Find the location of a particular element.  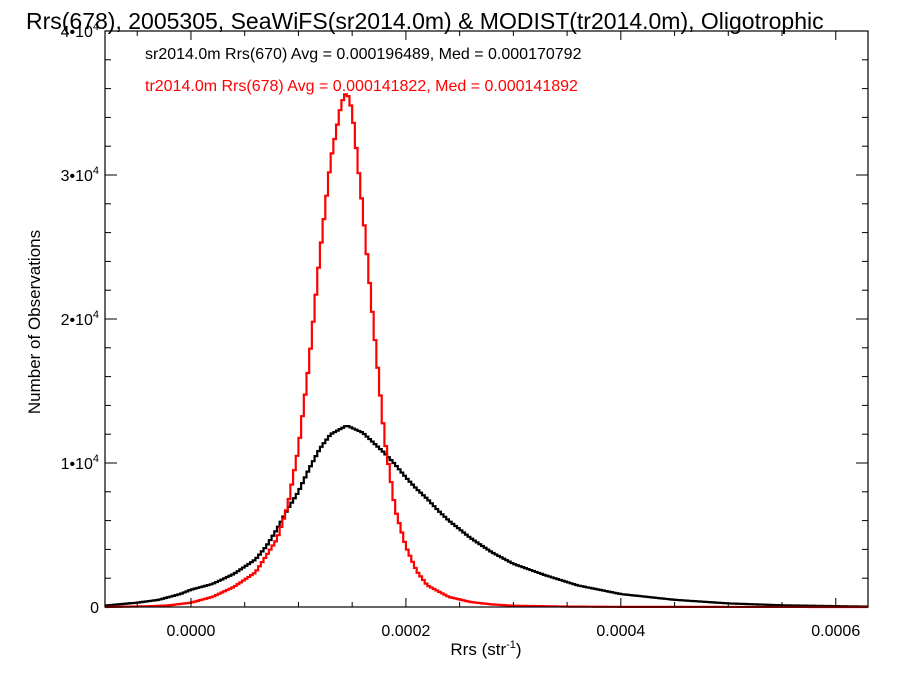

y-tick-label: 2•104 is located at coordinates (80, 319).